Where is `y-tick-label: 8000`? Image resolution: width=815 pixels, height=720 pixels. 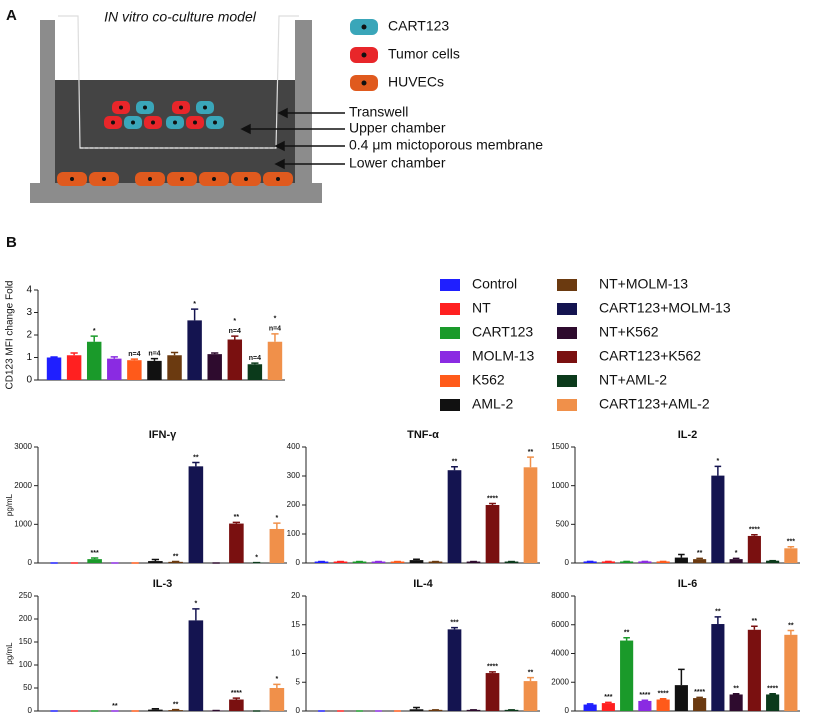 y-tick-label: 8000 is located at coordinates (560, 595).